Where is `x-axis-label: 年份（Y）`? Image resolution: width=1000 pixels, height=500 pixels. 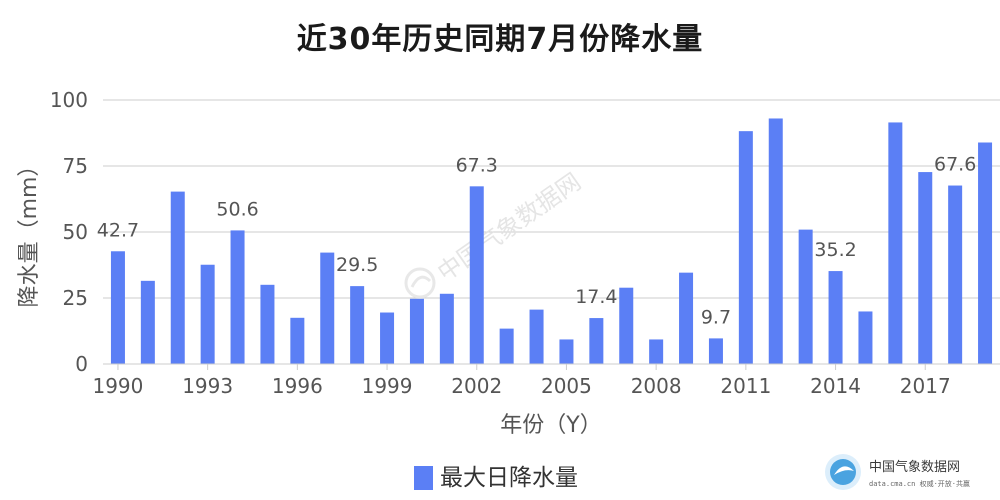
x-axis-label: 年份（Y） is located at coordinates (550, 425).